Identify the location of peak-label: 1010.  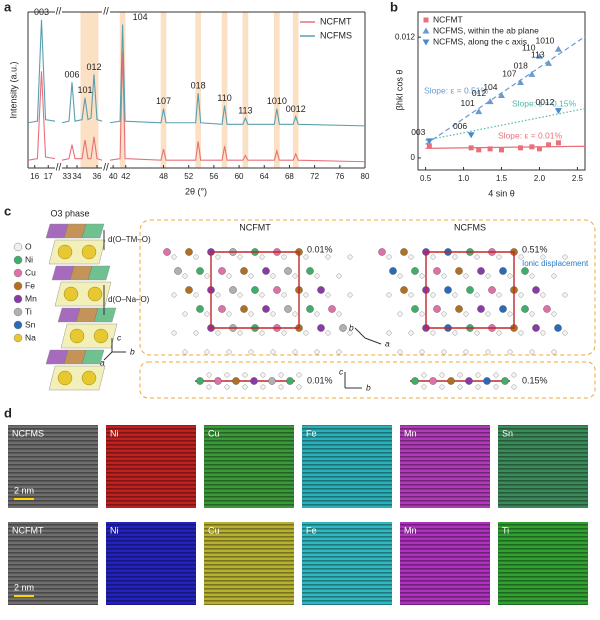
(277, 101).